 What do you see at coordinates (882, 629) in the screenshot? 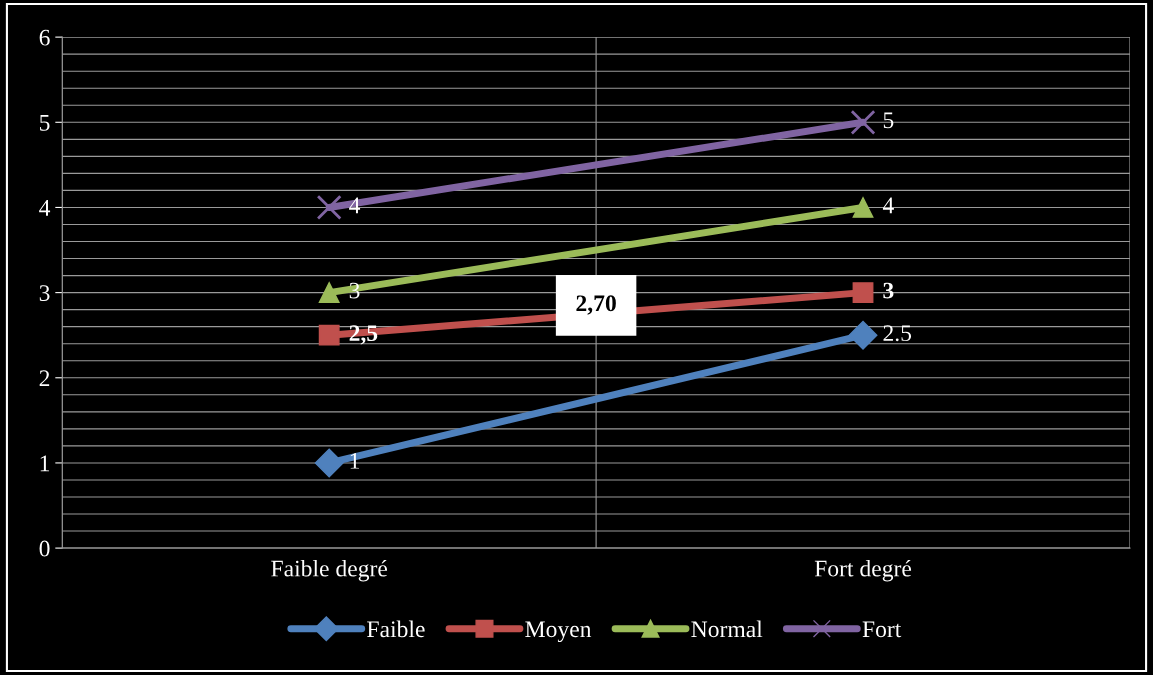
I see `legend-label: Fort` at bounding box center [882, 629].